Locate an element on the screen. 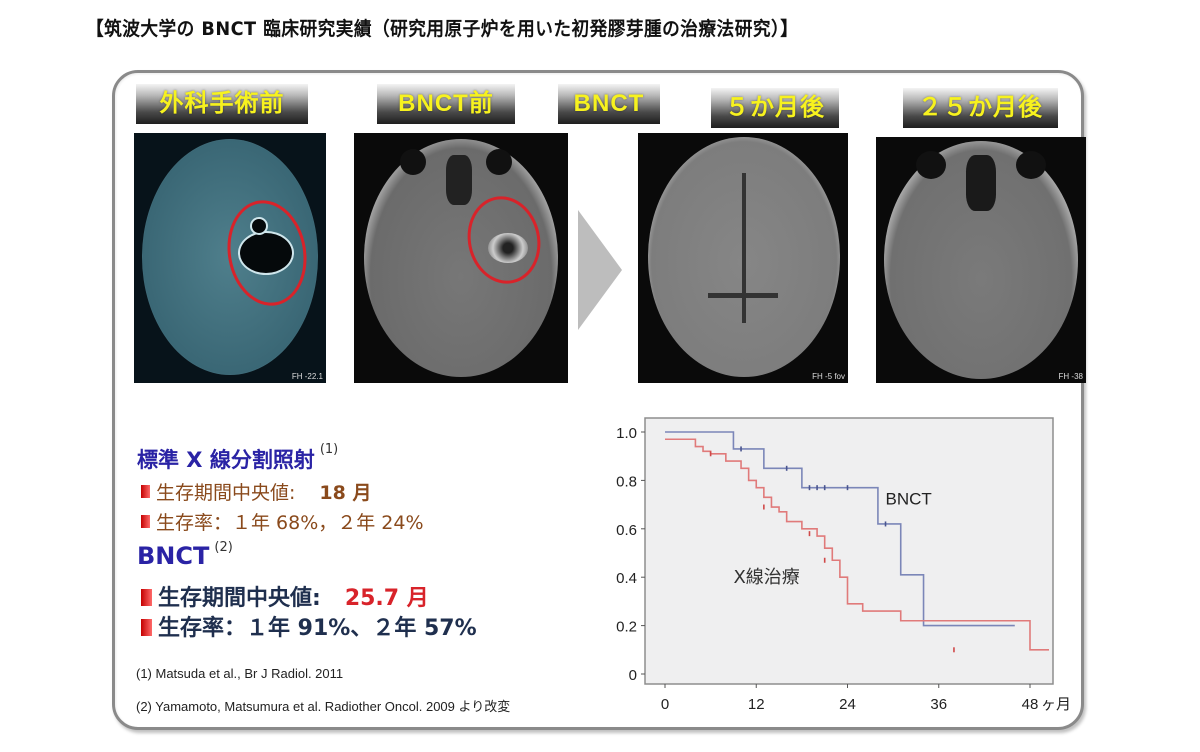 Image resolution: width=1200 pixels, height=752 pixels. bnct-curve-label: BNCT is located at coordinates (909, 499).